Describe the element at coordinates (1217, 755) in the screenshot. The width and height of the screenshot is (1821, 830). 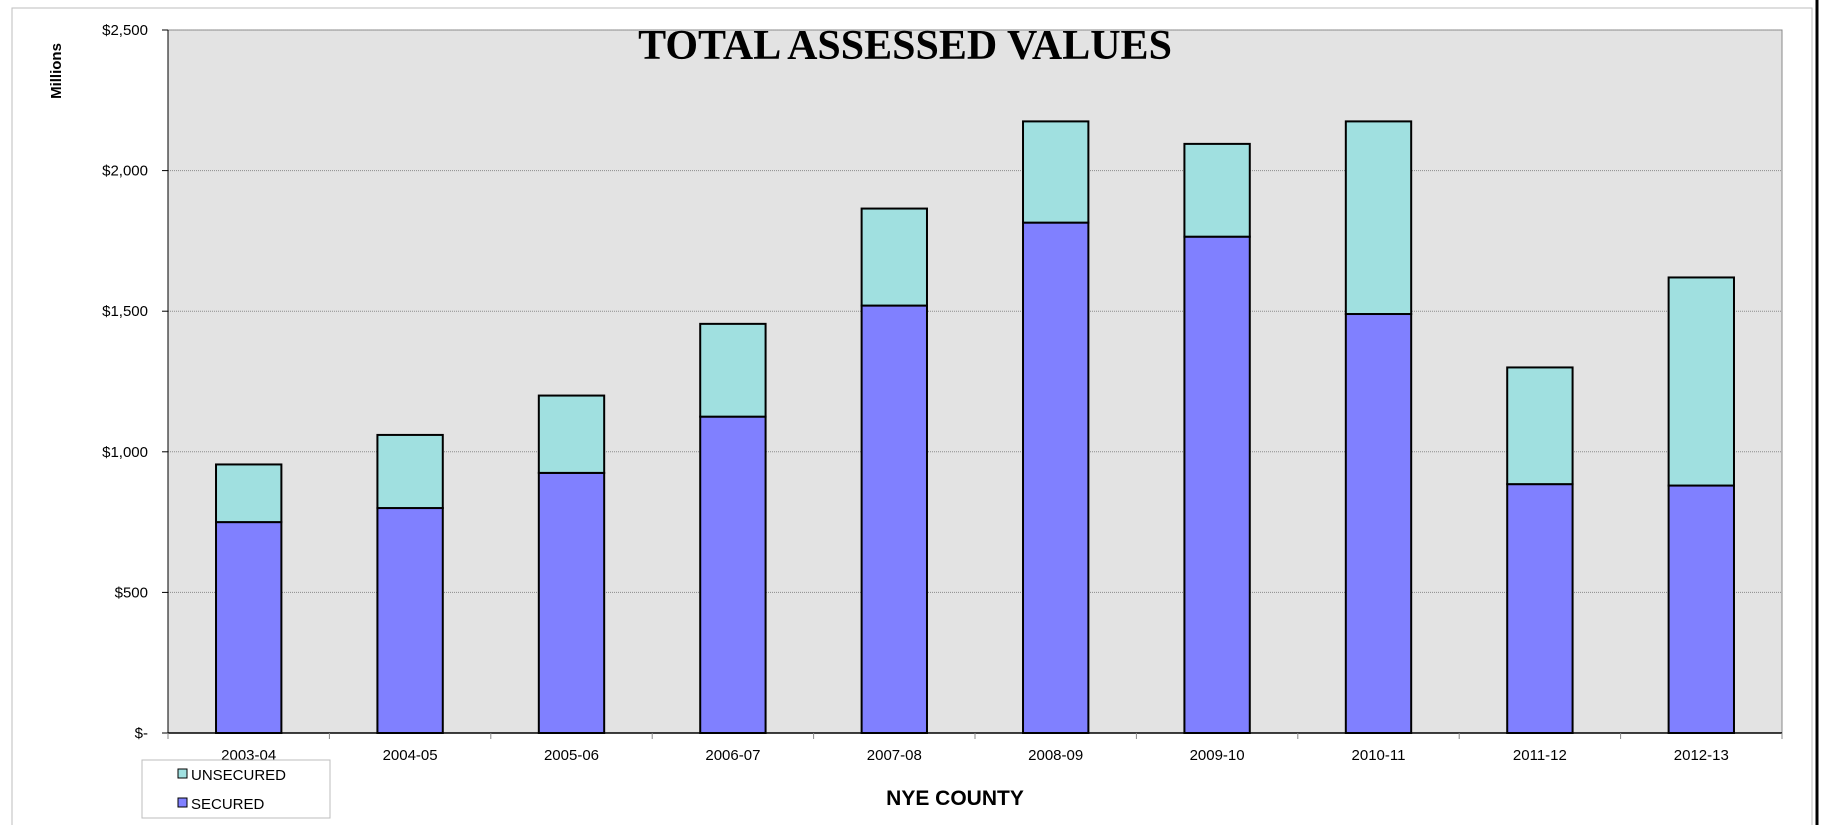
I see `x-tick-label: 2009-10` at that location.